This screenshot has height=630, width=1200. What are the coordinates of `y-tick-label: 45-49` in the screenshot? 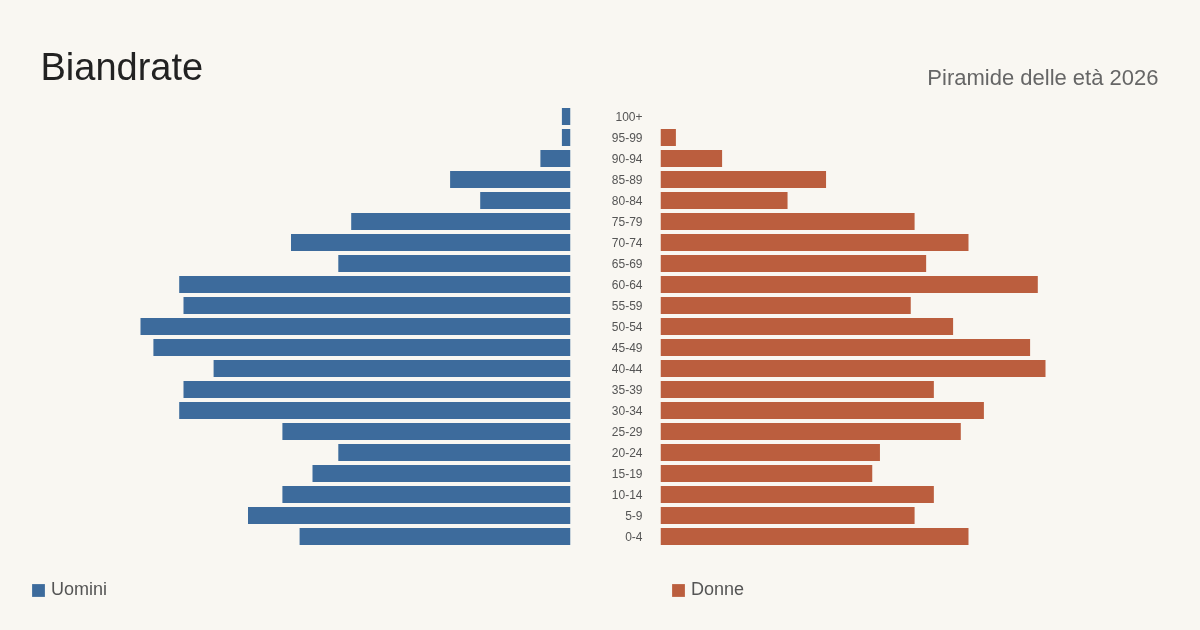 It's located at (627, 348).